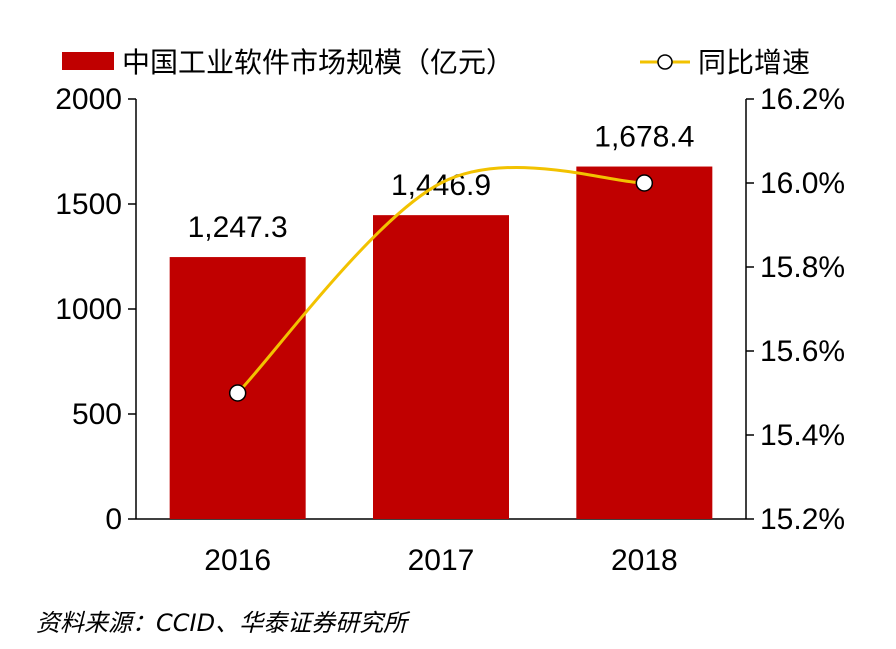 The image size is (896, 649). I want to click on right-tick-label: 15.6%, so click(802, 351).